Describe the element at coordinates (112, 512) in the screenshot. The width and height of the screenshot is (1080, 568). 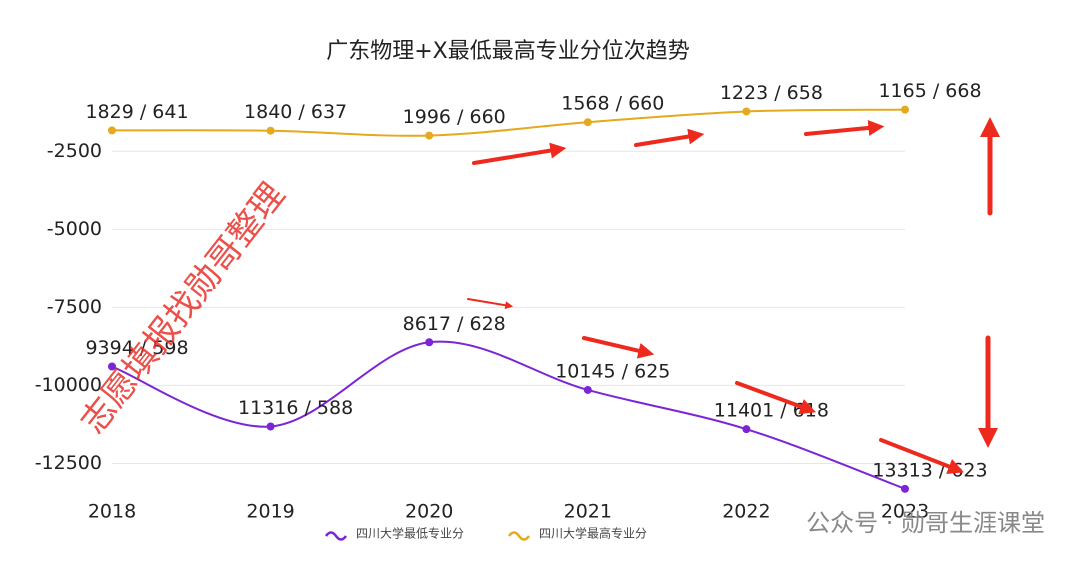
I see `x-tick-label: 2018` at that location.